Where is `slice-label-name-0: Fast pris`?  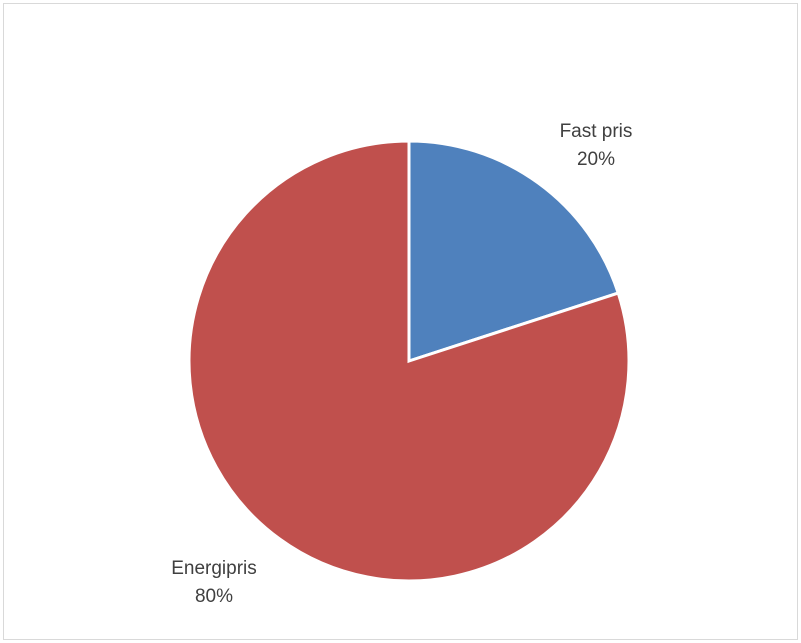 slice-label-name-0: Fast pris is located at coordinates (596, 131).